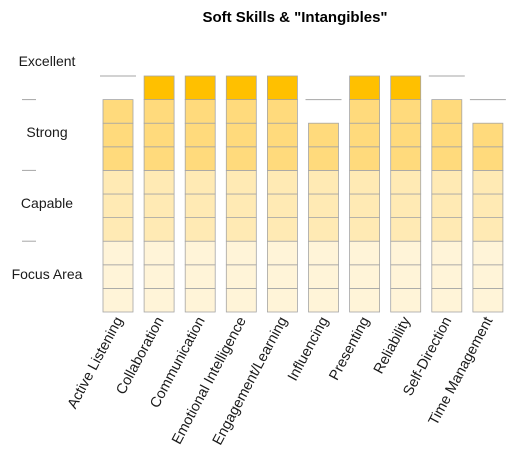 The image size is (523, 474). I want to click on x-tick-label: Active Listening, so click(96, 362).